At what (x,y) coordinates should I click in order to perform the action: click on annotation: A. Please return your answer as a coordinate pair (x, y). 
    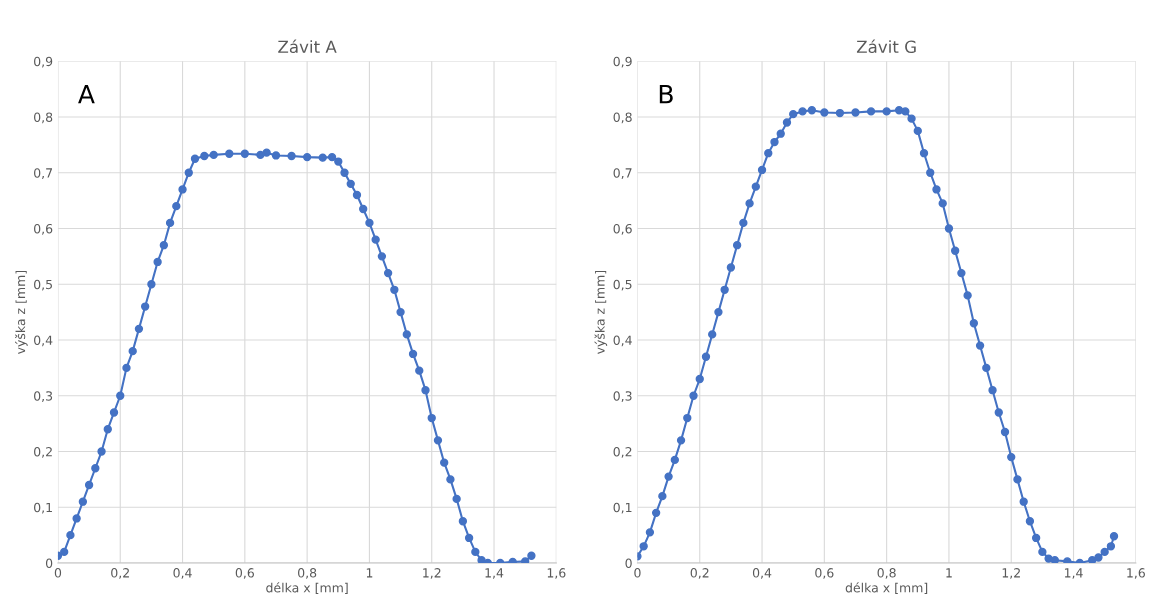
    Looking at the image, I should click on (86, 94).